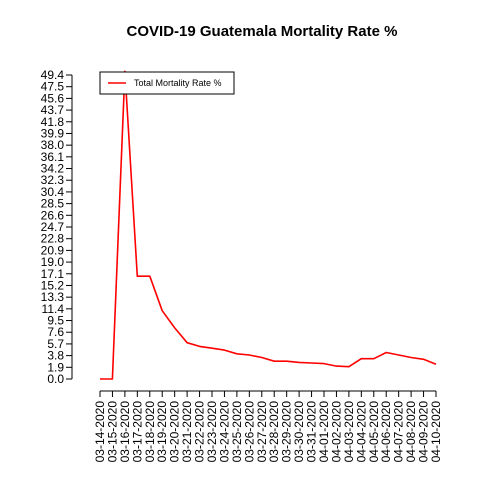  Describe the element at coordinates (125, 432) in the screenshot. I see `x-tick-label: 03-16-2020` at that location.